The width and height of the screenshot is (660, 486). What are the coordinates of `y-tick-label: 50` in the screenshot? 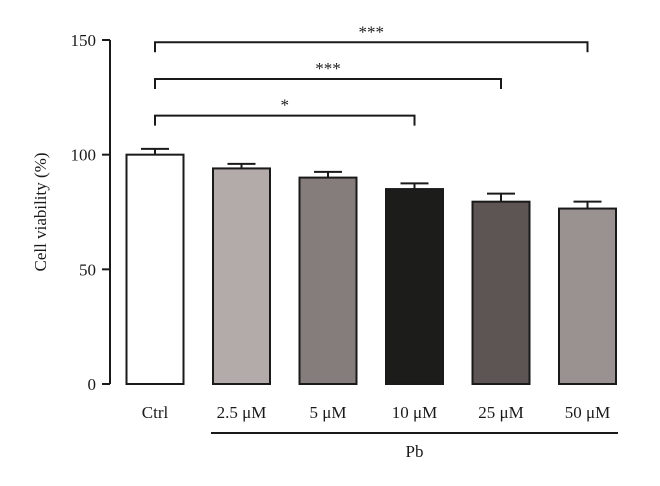 It's located at (87, 269).